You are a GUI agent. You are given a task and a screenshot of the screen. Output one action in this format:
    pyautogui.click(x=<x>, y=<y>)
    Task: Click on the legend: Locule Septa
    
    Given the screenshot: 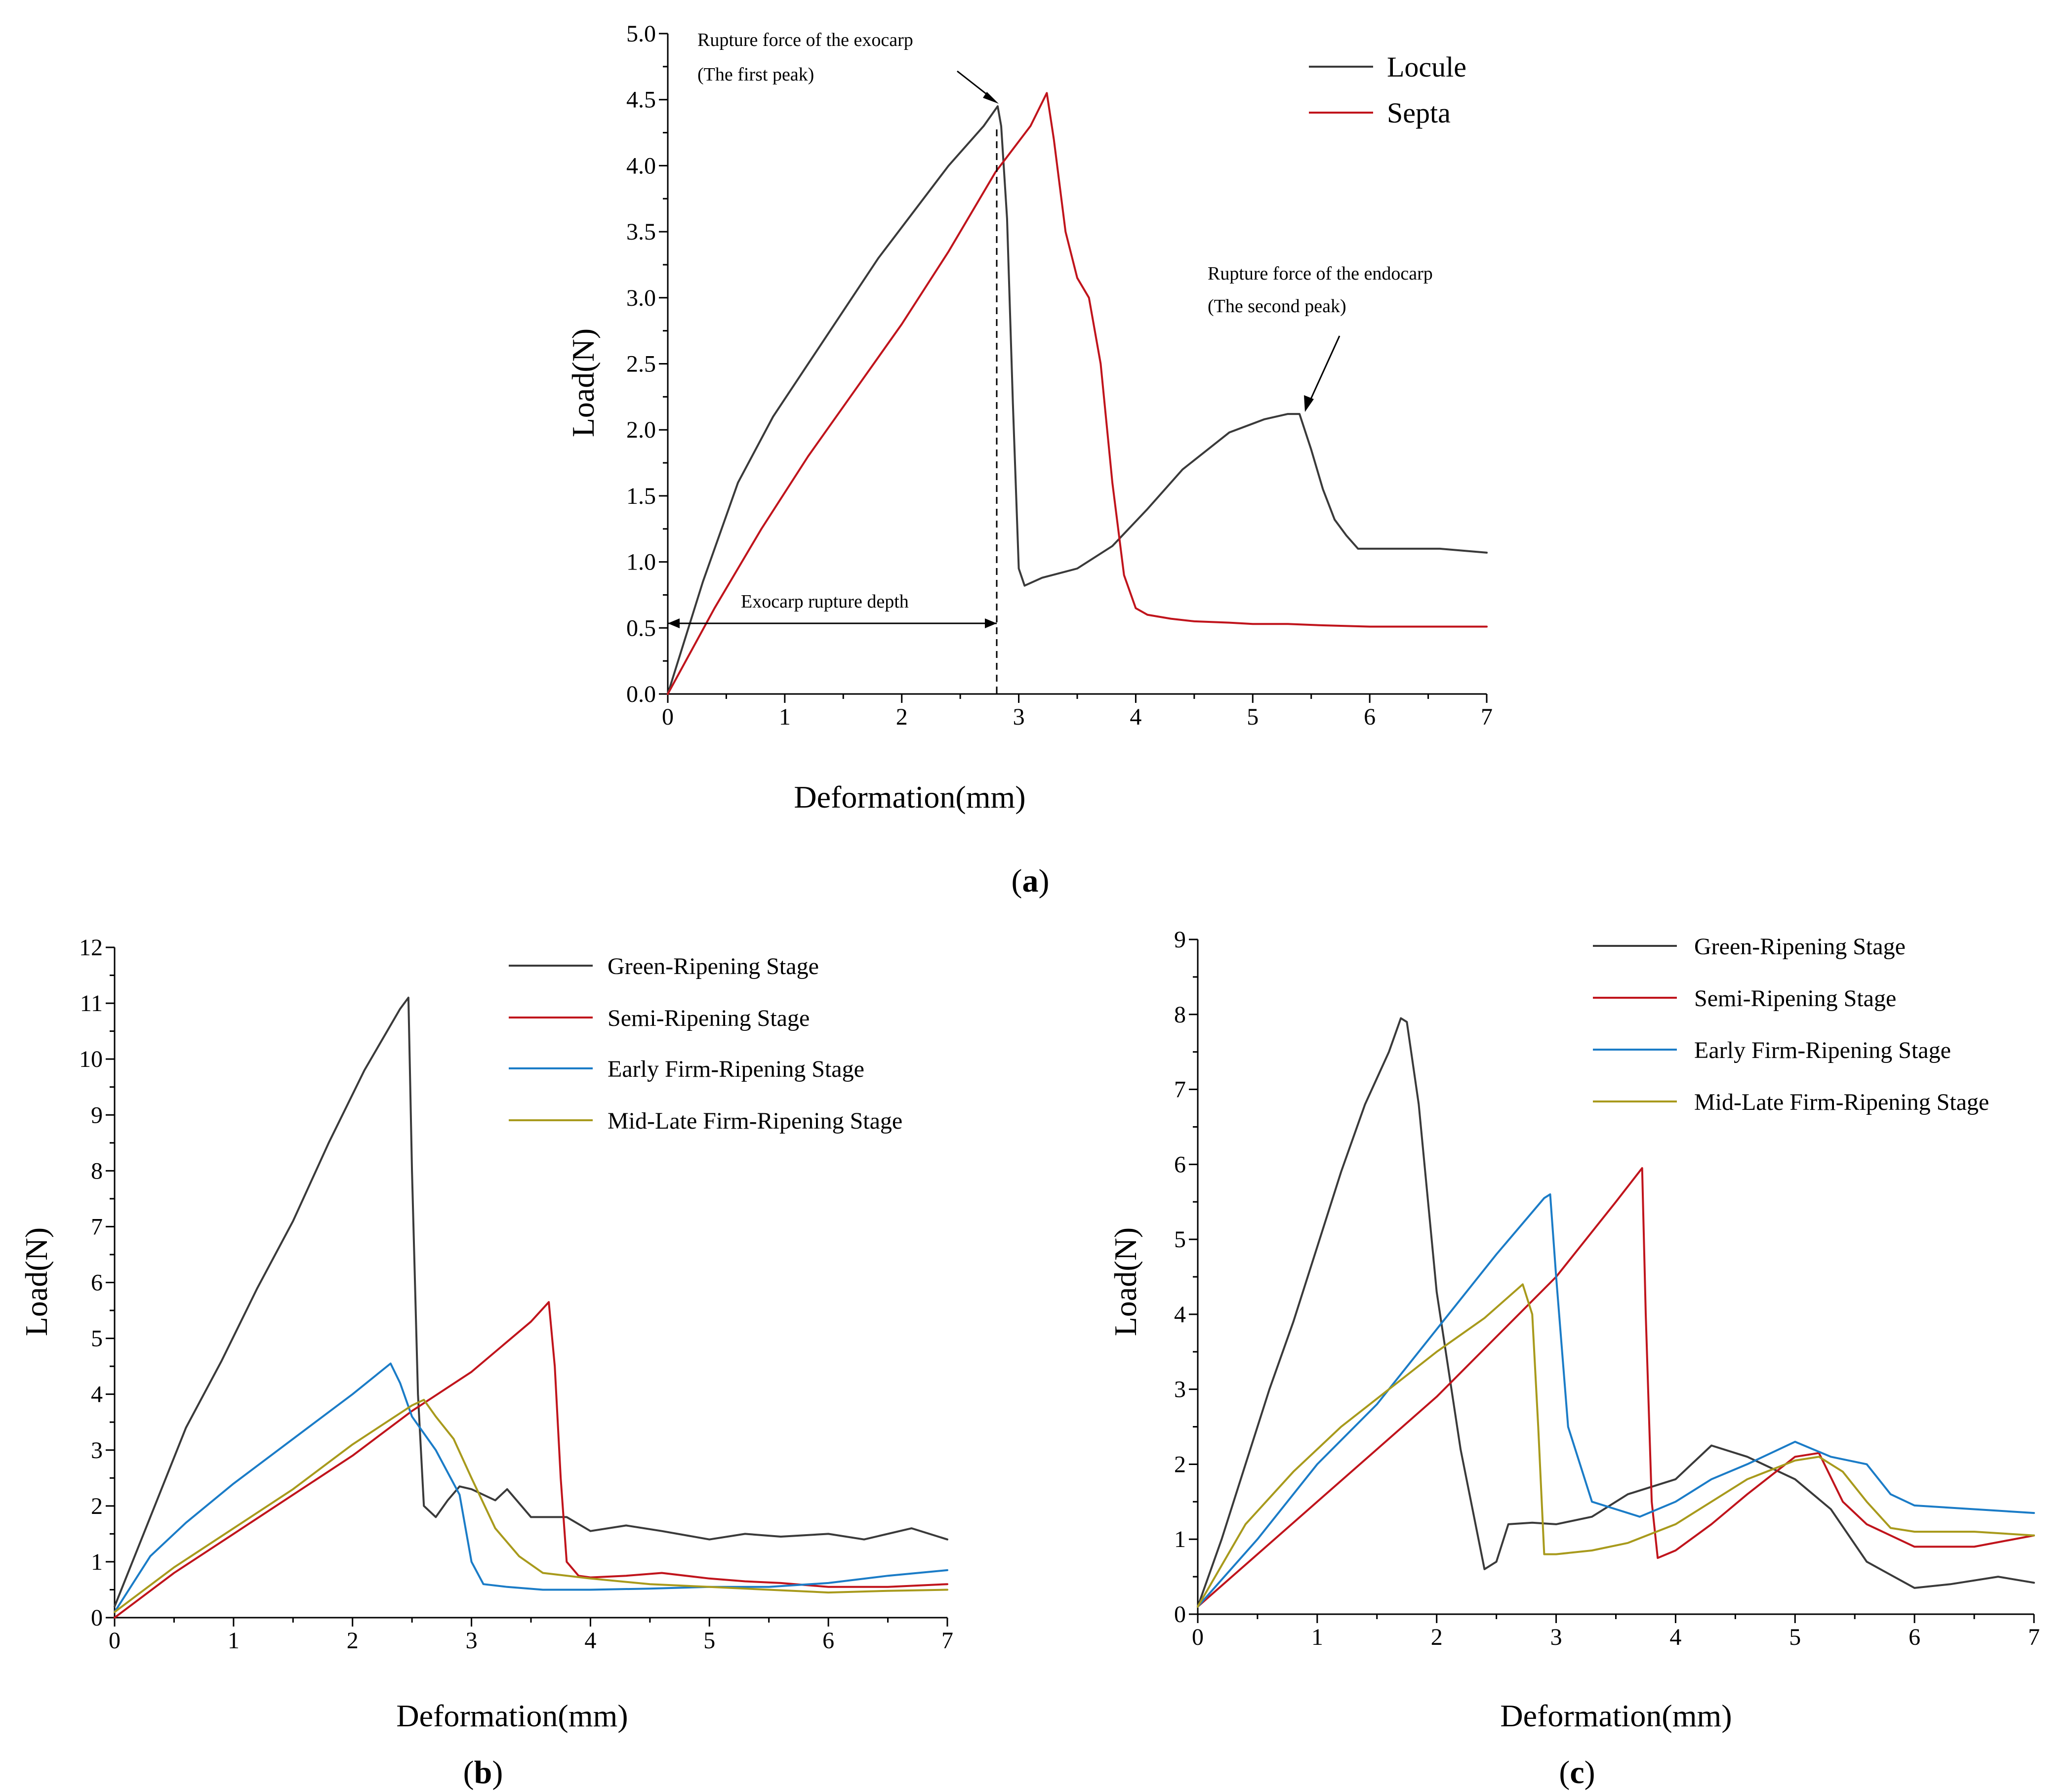 What is the action you would take?
    pyautogui.click(x=1387, y=90)
    